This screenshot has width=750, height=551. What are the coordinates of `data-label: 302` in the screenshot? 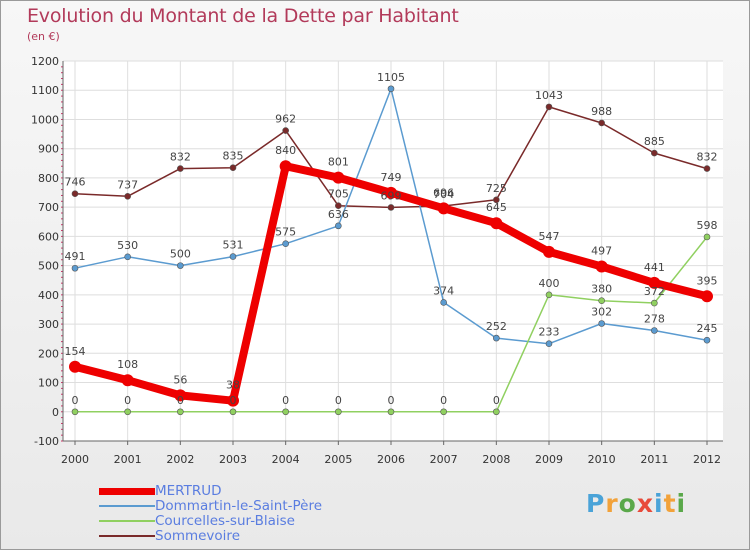 It's located at (601, 311).